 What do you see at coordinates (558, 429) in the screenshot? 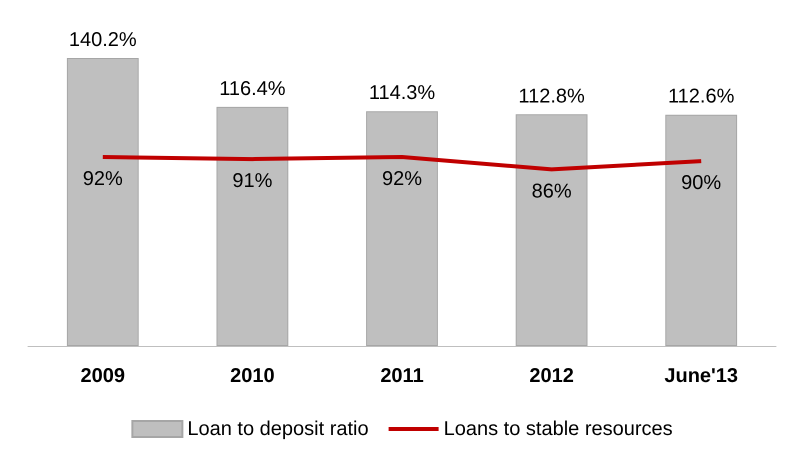
I see `legend-label: Loans to stable resources` at bounding box center [558, 429].